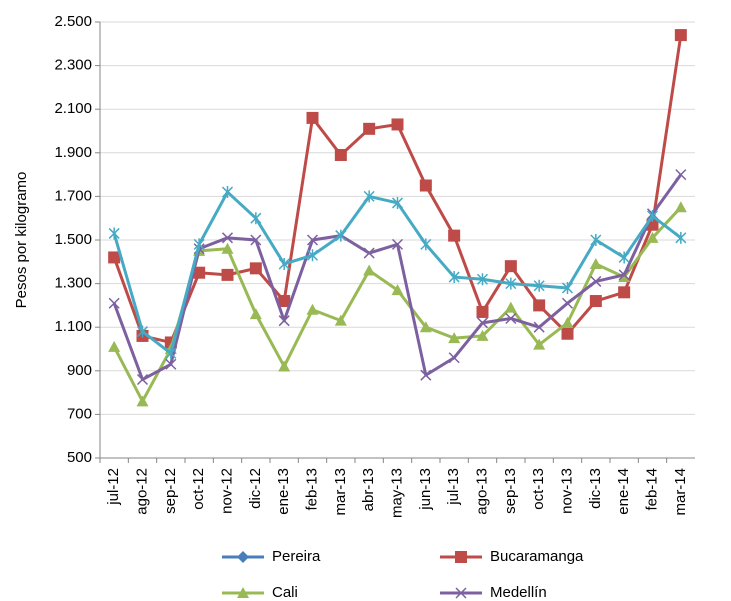  What do you see at coordinates (198, 489) in the screenshot?
I see `x-tick-label: oct-12` at bounding box center [198, 489].